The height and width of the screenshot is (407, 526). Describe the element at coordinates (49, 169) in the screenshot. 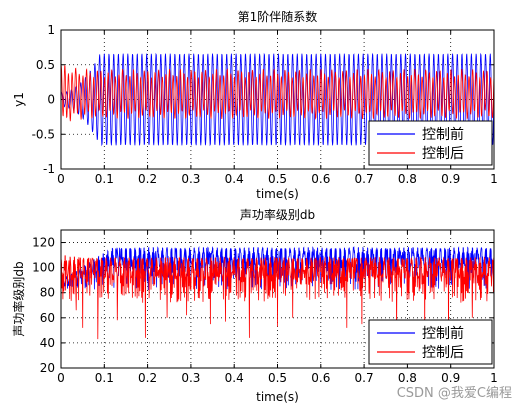

I see `y-tick-label: -1` at that location.